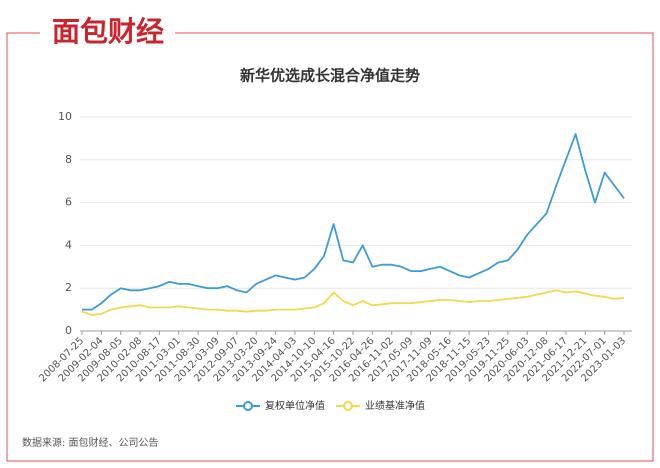 This screenshot has height=468, width=660. What do you see at coordinates (65, 116) in the screenshot?
I see `y-tick-label: 10` at bounding box center [65, 116].